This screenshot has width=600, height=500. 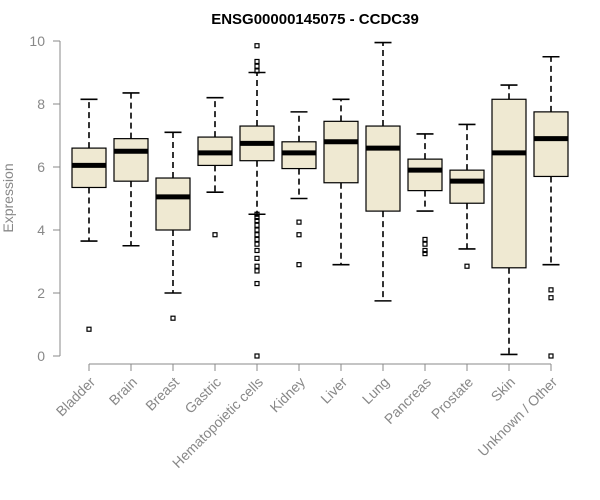 What do you see at coordinates (123, 391) in the screenshot?
I see `x-tick-label: Brain` at bounding box center [123, 391].